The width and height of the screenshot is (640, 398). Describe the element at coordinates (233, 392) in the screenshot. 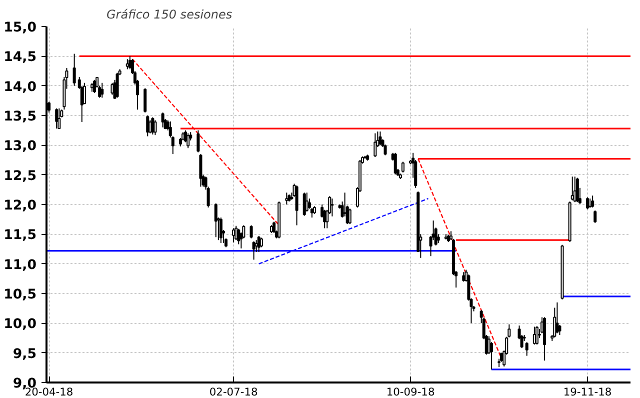

I see `x-tick-label: 02-07-18` at that location.